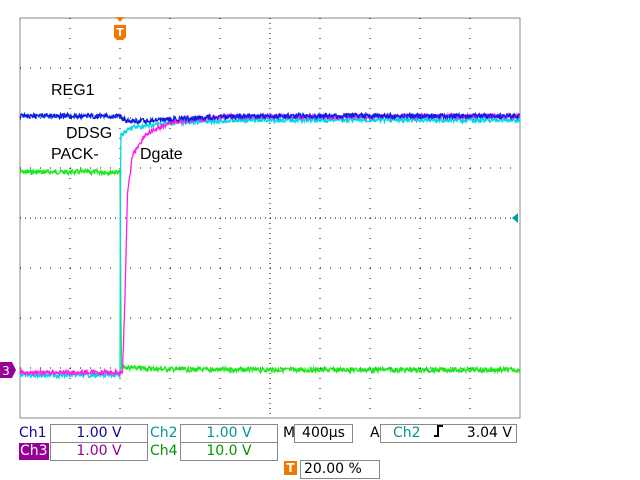 The height and width of the screenshot is (480, 640). What do you see at coordinates (323, 433) in the screenshot?
I see `timebase-value: 400µs` at bounding box center [323, 433].